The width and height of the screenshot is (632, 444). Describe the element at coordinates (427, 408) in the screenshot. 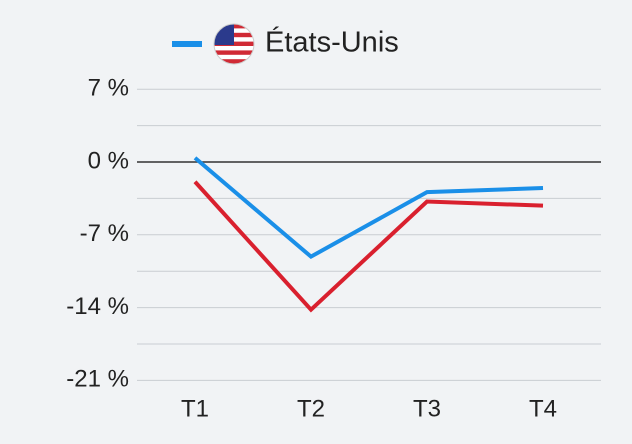

I see `x-tick-label: T3` at that location.